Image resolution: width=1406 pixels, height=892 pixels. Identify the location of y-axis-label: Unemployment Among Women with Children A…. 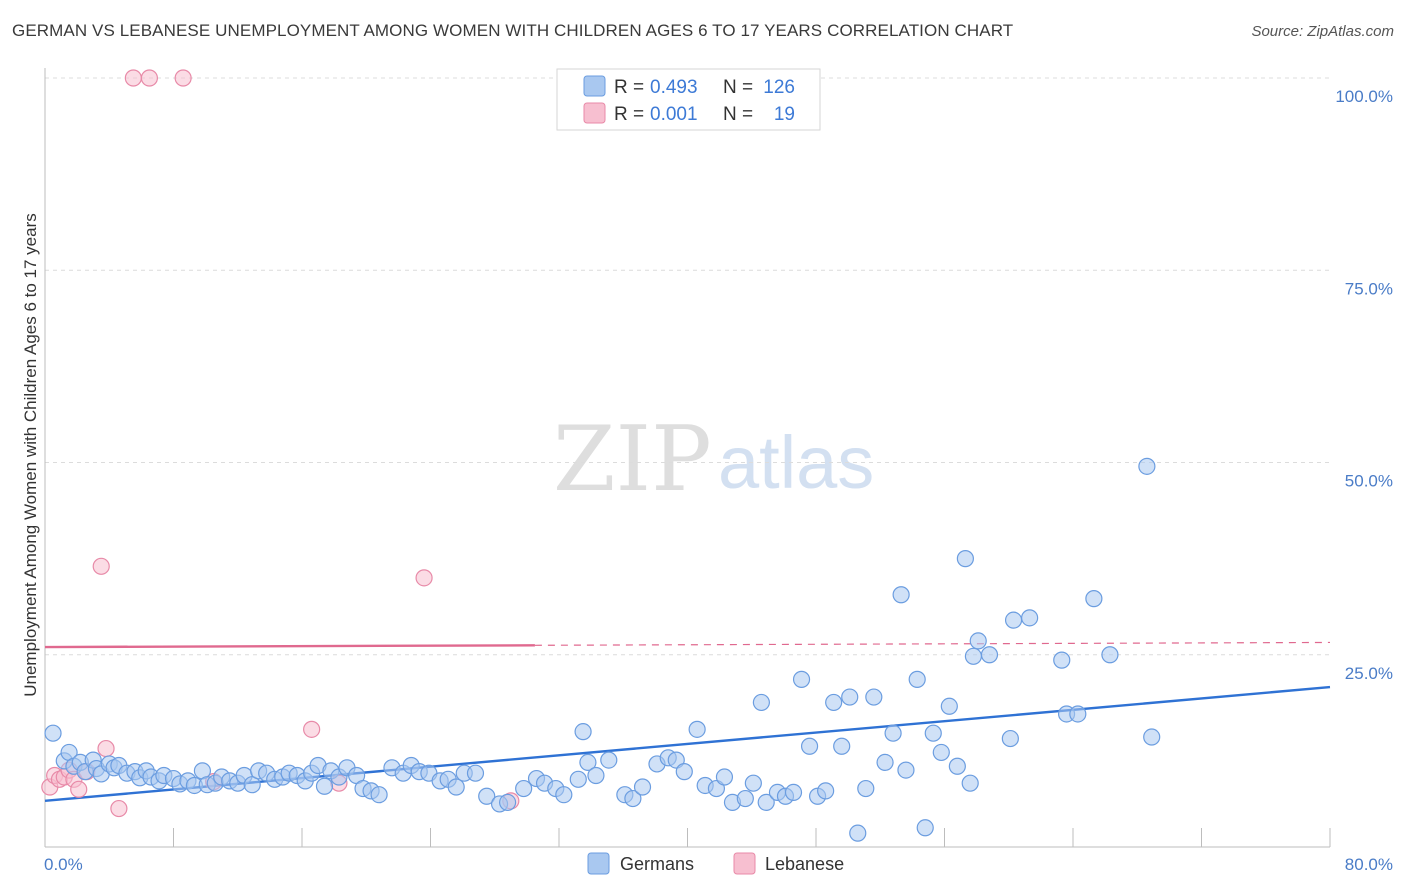
(30, 455).